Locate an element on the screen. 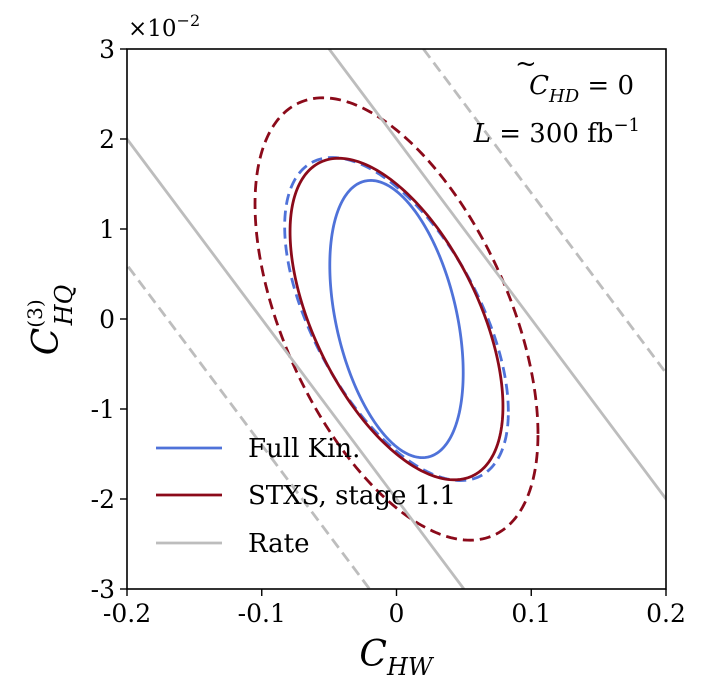 The image size is (701, 696). x-tick-labels: -0.2 -0.1 0 0.1 0.2 is located at coordinates (394, 613).